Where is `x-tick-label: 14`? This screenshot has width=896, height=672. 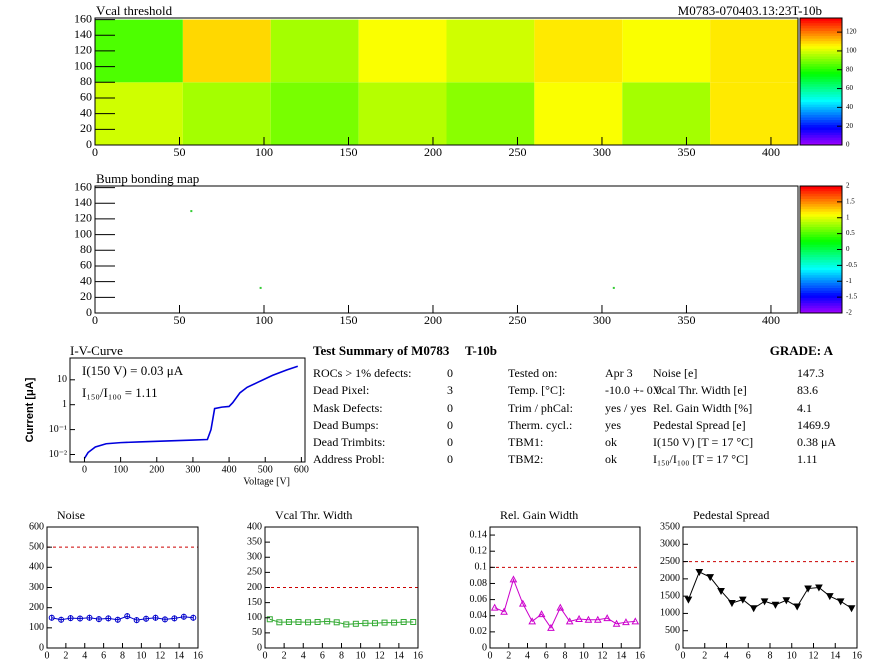
x-tick-label: 14 is located at coordinates (835, 655).